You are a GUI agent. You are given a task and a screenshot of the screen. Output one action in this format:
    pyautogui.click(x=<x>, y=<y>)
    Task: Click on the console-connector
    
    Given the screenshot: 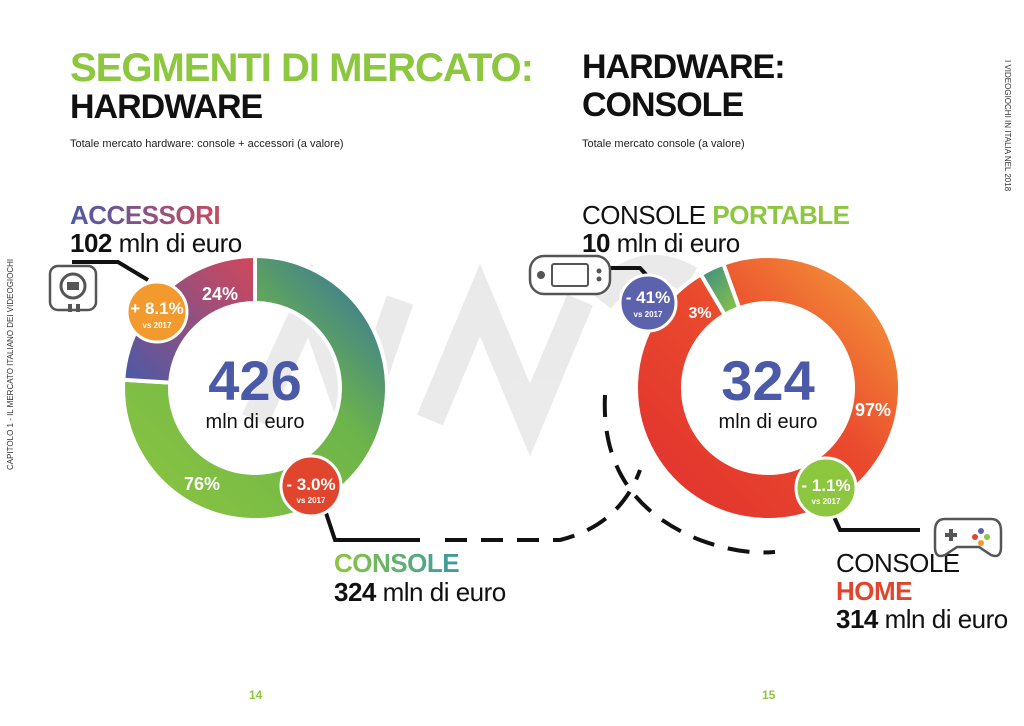 What is the action you would take?
    pyautogui.click(x=371, y=525)
    